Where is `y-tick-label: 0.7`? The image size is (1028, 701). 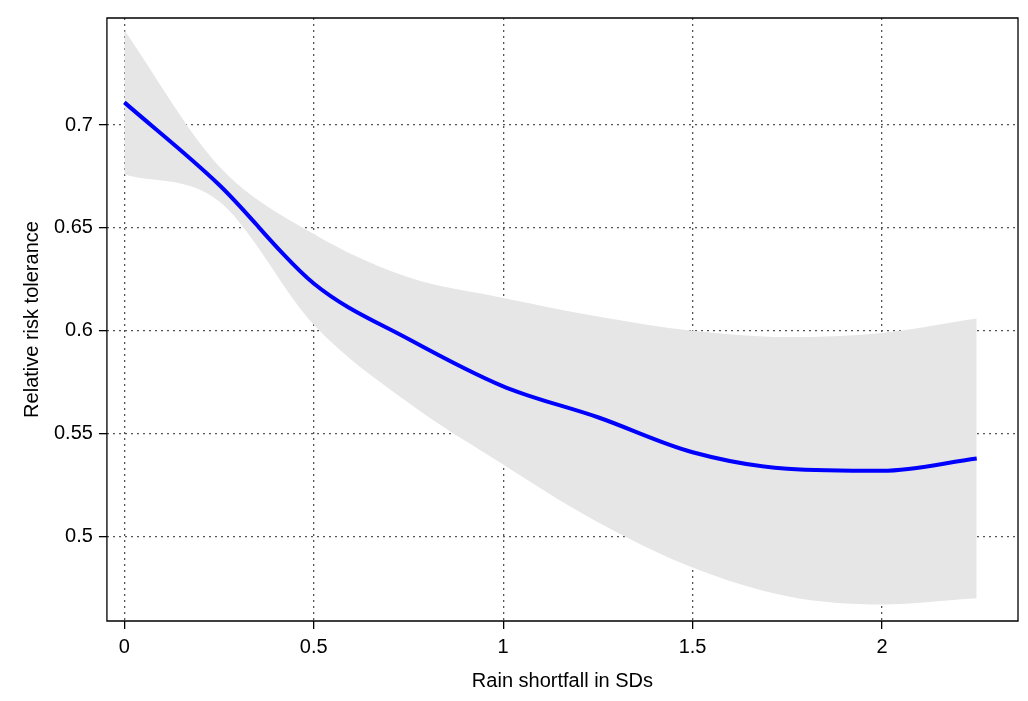
y-tick-label: 0.7 is located at coordinates (79, 123).